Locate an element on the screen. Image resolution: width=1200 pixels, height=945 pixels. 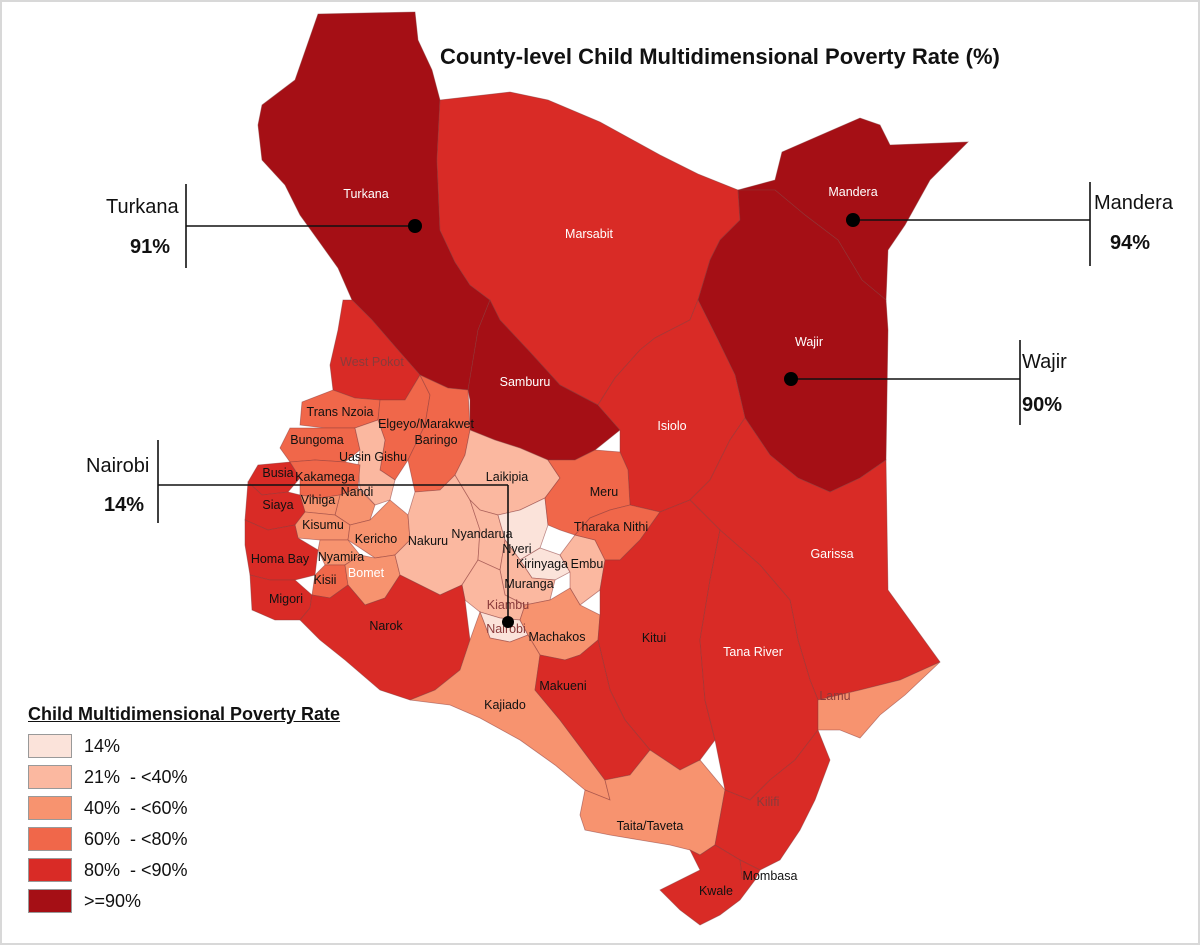
legend-item: 21% - <40% is located at coordinates (108, 777).